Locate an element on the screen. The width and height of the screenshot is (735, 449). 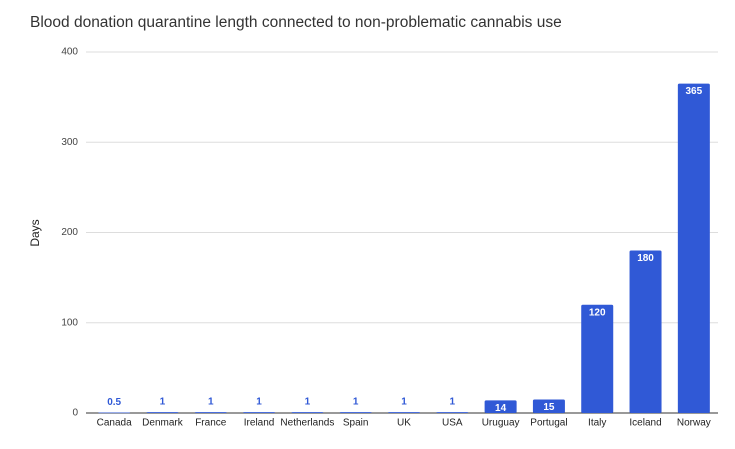
x-tick-label: Ireland is located at coordinates (259, 423).